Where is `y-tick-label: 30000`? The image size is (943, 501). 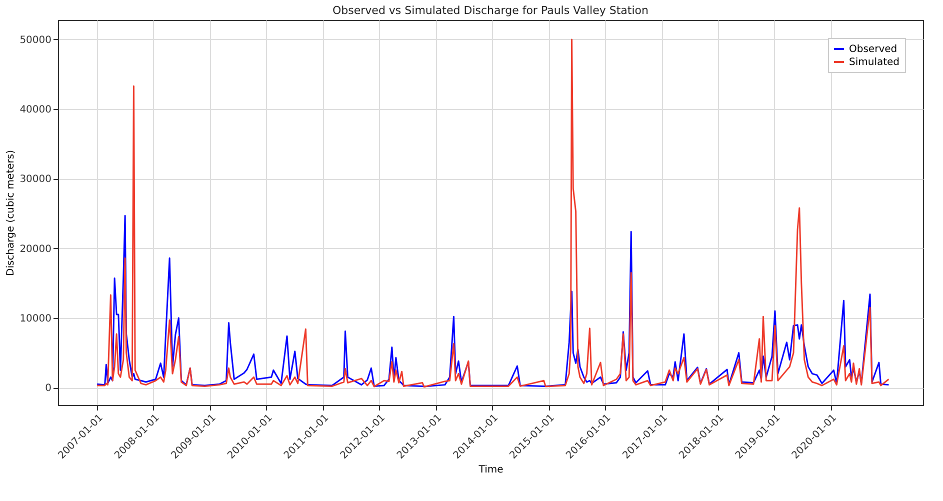
y-tick-label: 30000 is located at coordinates (36, 180).